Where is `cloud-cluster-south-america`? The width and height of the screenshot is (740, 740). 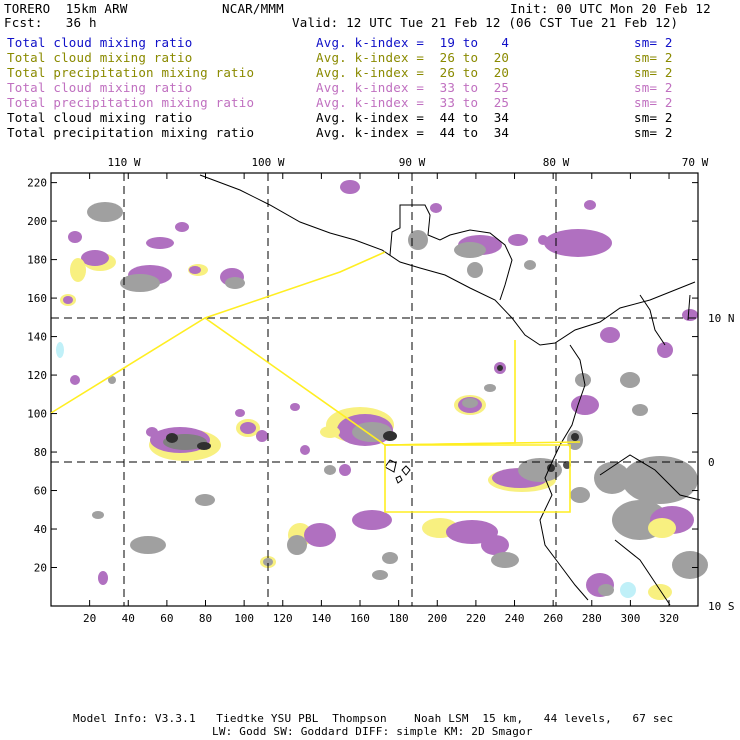 cloud-cluster-south-america is located at coordinates (639, 528).